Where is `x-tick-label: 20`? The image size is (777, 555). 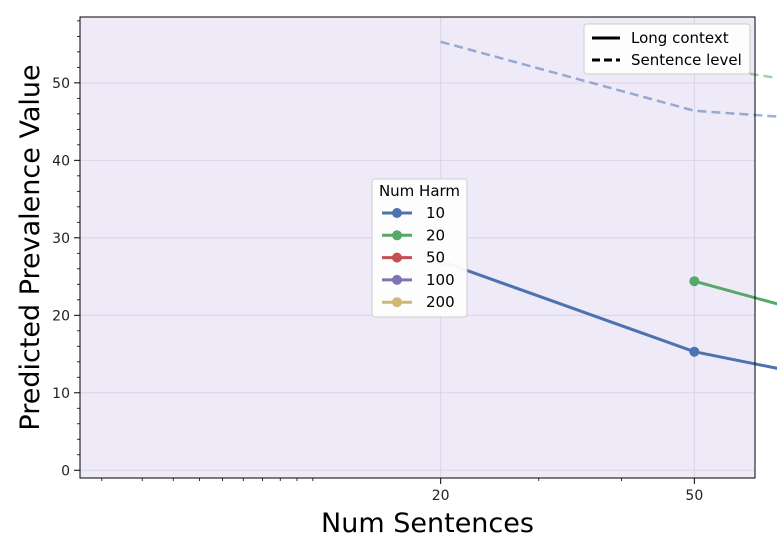 x-tick-label: 20 is located at coordinates (441, 496).